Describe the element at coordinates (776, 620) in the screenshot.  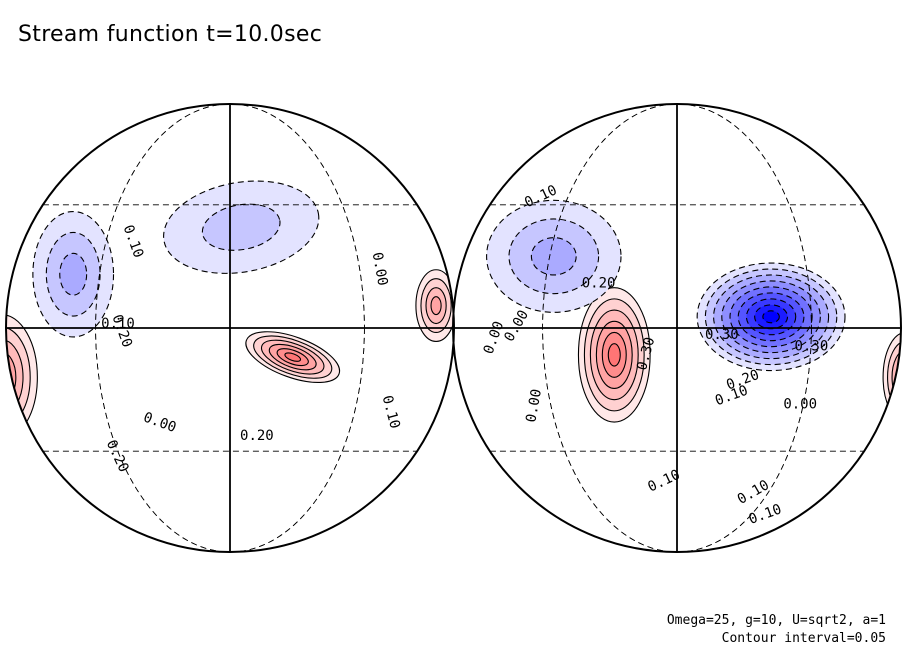
I see `parameter-line: Omega=25, g=10, U=sqrt2, a=1` at that location.